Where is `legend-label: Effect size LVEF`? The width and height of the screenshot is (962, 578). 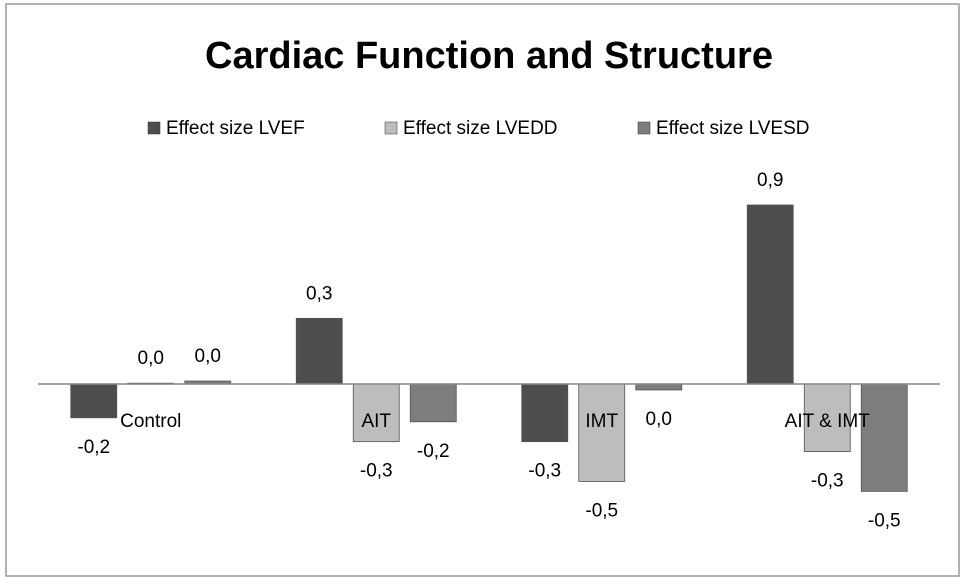 legend-label: Effect size LVEF is located at coordinates (235, 128).